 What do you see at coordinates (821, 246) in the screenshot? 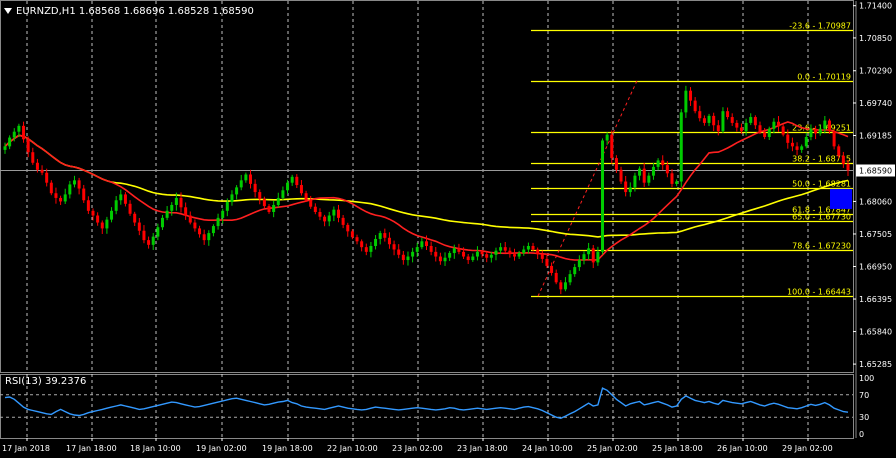
I see `fib-level-label: 78.6 - 1.67230` at bounding box center [821, 246].